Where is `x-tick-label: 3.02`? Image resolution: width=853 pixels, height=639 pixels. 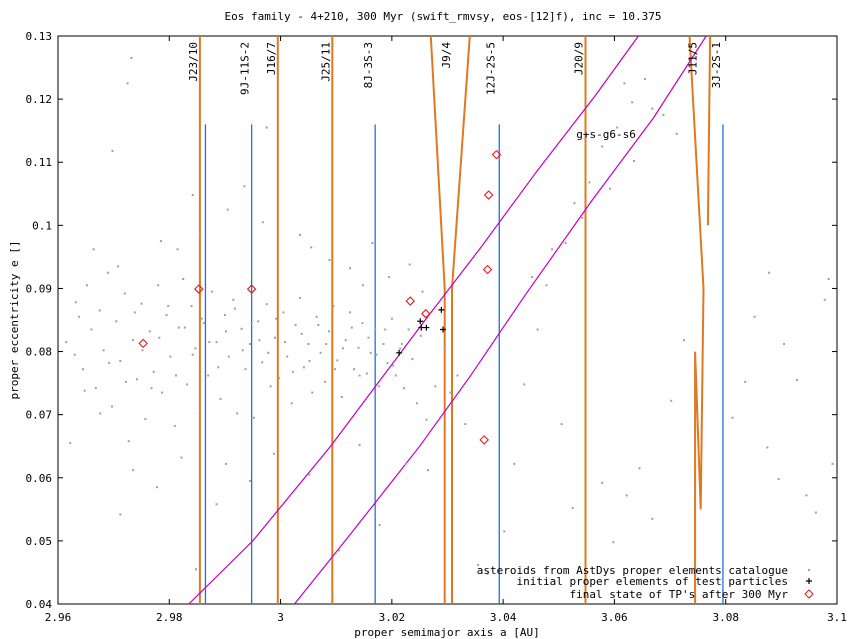 x-tick-label: 3.02 is located at coordinates (392, 617).